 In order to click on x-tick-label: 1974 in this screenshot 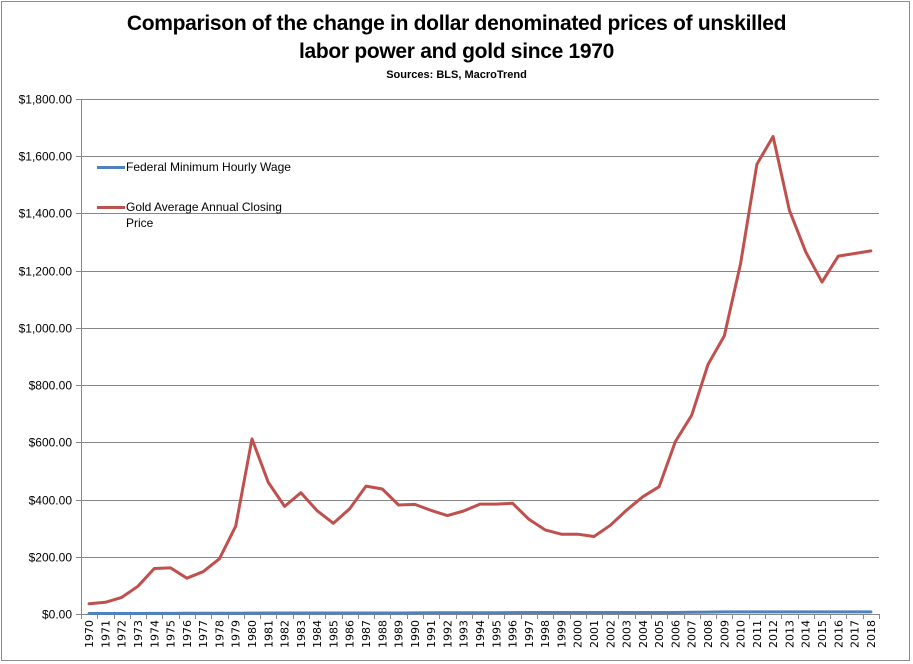, I will do `click(154, 634)`.